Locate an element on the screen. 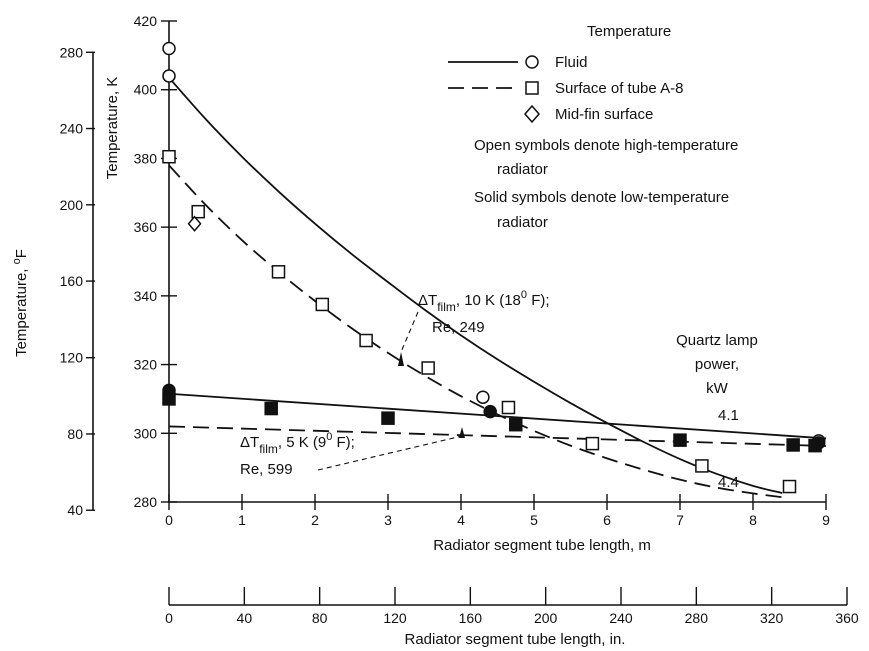 This screenshot has width=869, height=651. legend-title: Temperature is located at coordinates (629, 31).